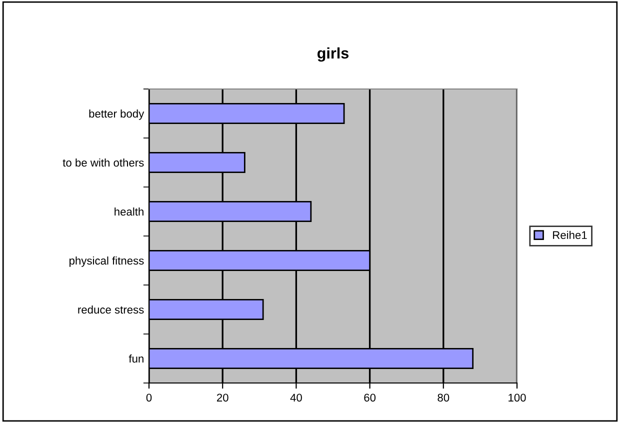 This screenshot has height=423, width=620. I want to click on y-tick-label: health, so click(129, 211).